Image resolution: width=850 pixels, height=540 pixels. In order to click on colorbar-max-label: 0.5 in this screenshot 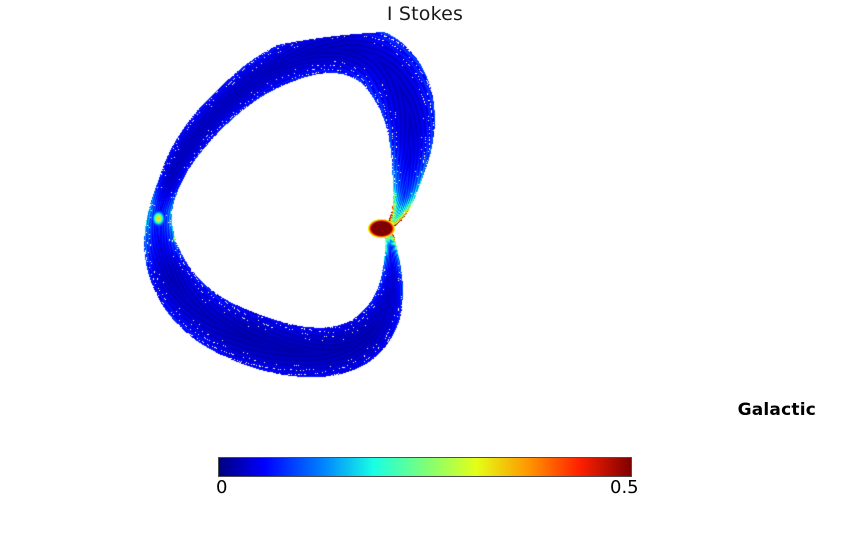, I will do `click(624, 487)`.